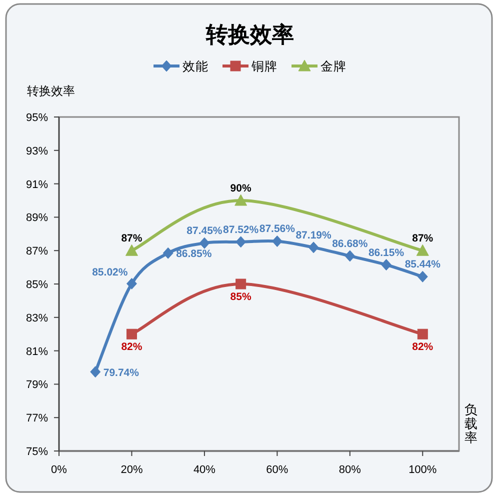  Describe the element at coordinates (51, 91) in the screenshot. I see `y-axis-title: 转换效率` at that location.